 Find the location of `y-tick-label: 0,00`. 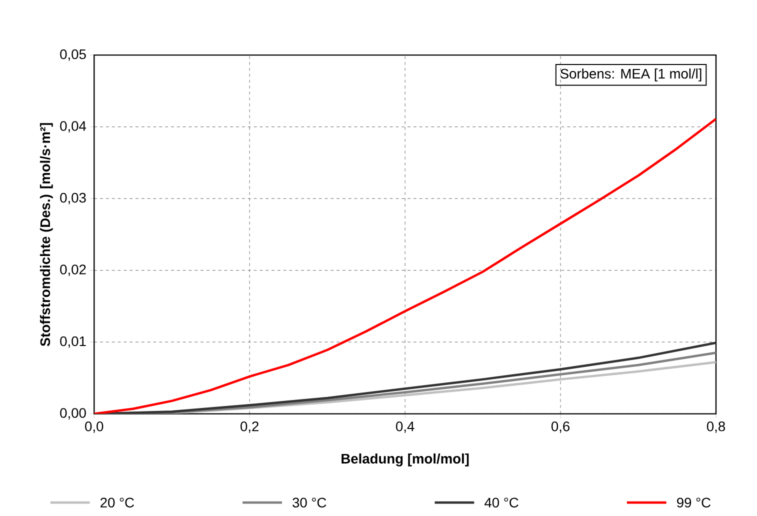

y-tick-label: 0,00 is located at coordinates (73, 414).